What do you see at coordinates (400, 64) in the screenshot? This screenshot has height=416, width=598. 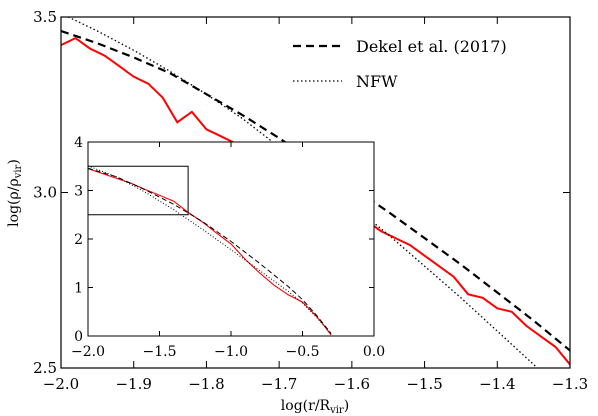 I see `legend: Dekel et al. (2017) NFW` at bounding box center [400, 64].